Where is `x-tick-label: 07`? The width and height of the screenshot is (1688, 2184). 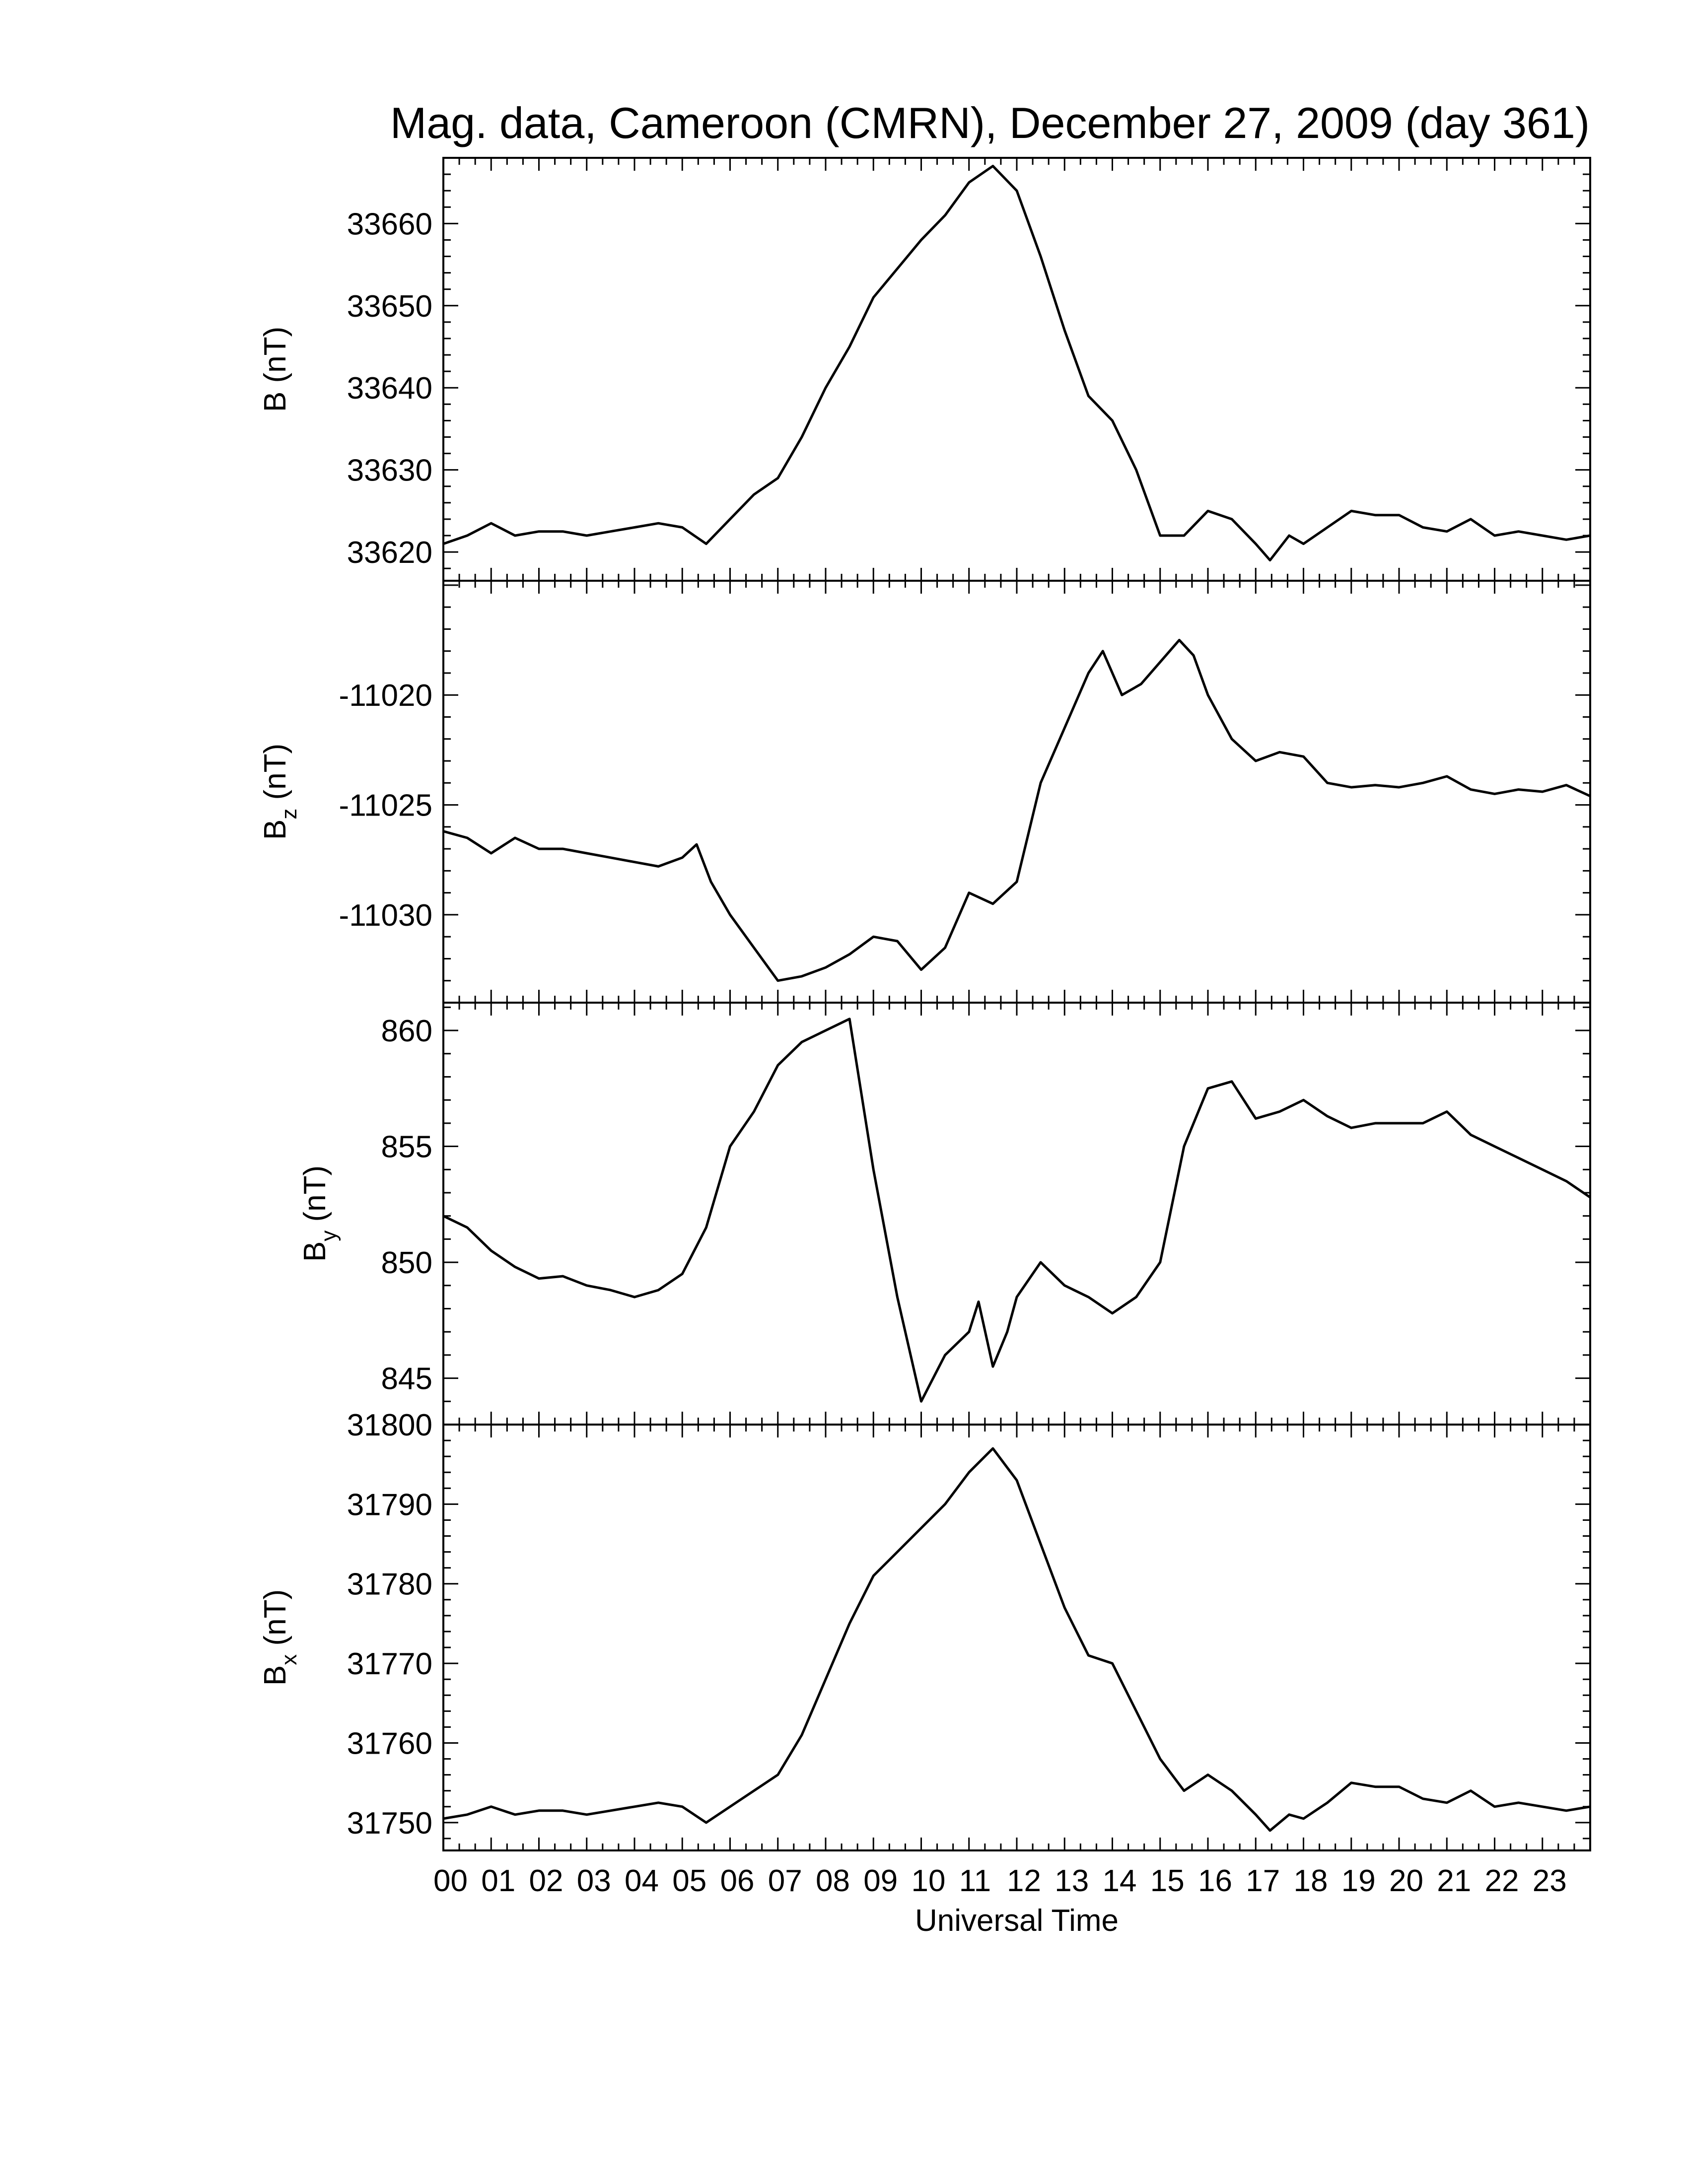
x-tick-label: 07 is located at coordinates (785, 1881).